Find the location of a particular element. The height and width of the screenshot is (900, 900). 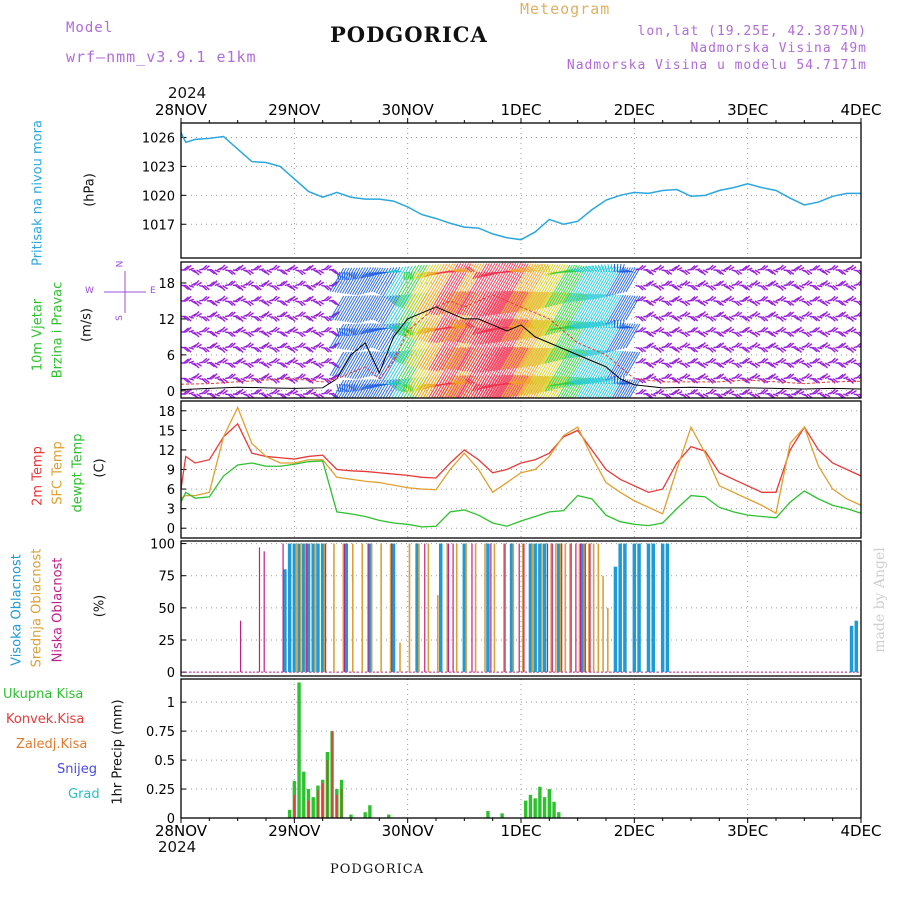

elevation-label: Nadmorska Visina 49m is located at coordinates (778, 48).